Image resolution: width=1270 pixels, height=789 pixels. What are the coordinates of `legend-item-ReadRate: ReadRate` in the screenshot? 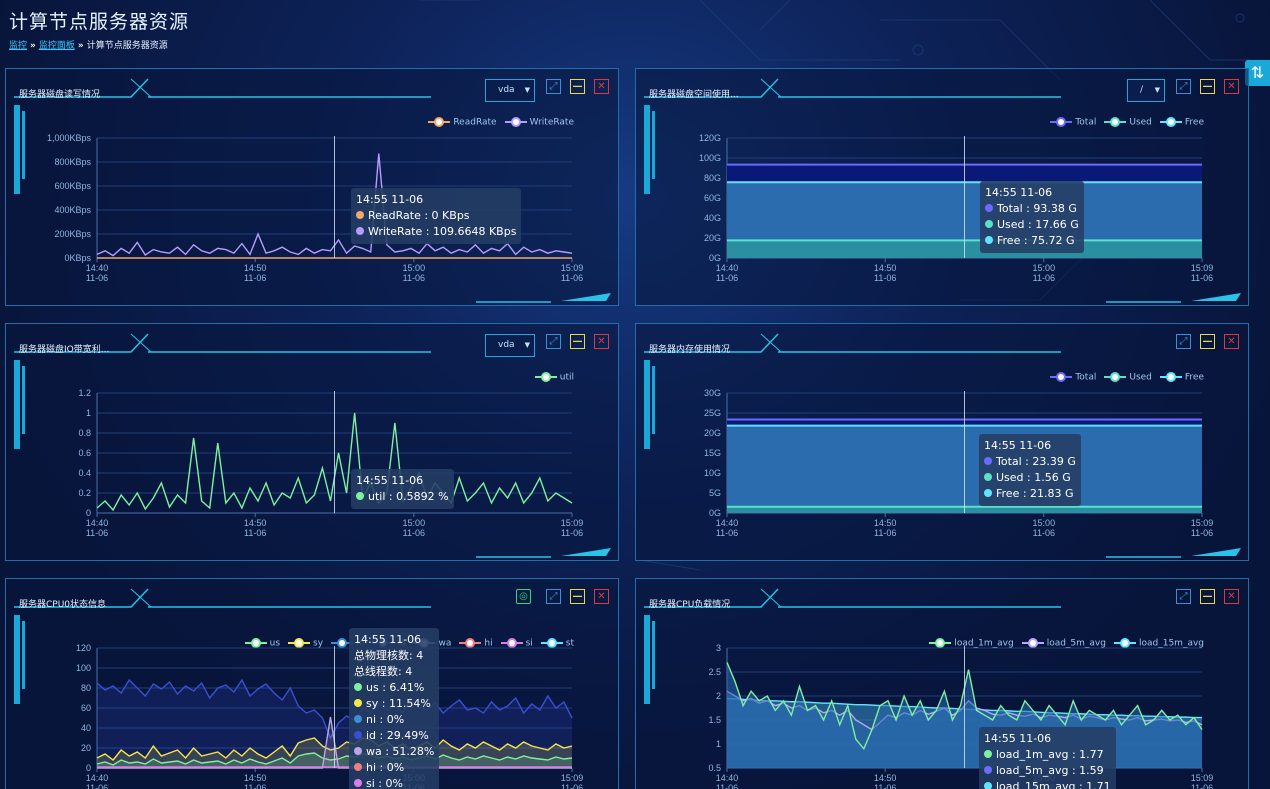 It's located at (462, 122).